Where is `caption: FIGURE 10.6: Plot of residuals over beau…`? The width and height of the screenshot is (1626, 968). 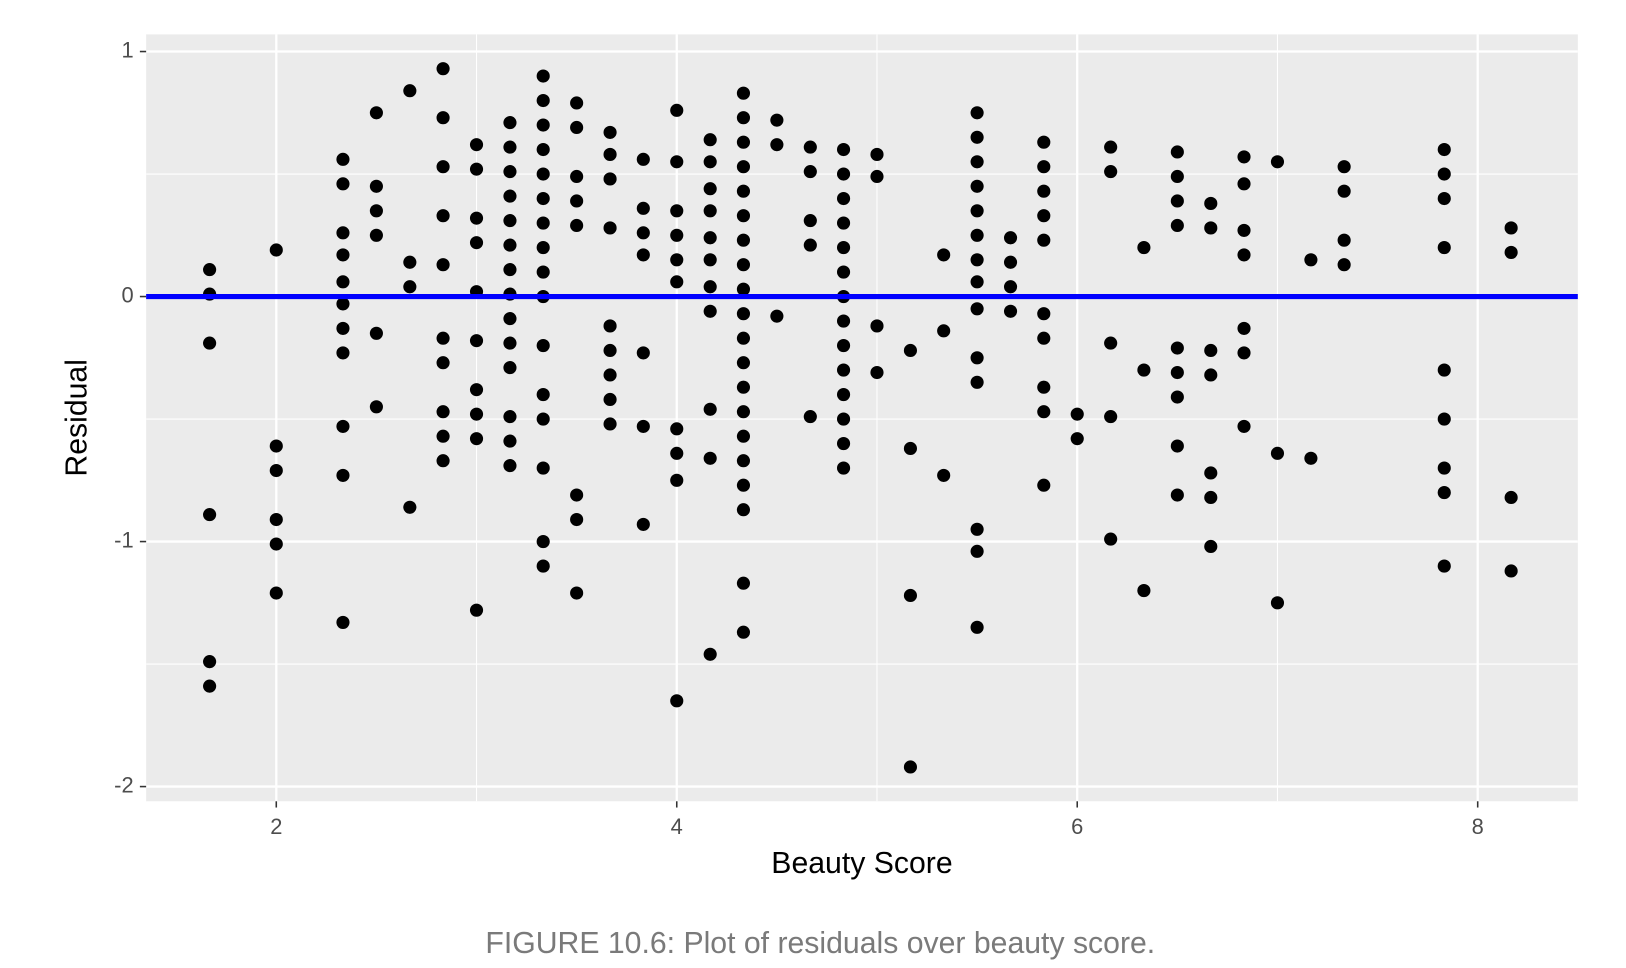 caption: FIGURE 10.6: Plot of residuals over beau… is located at coordinates (820, 943).